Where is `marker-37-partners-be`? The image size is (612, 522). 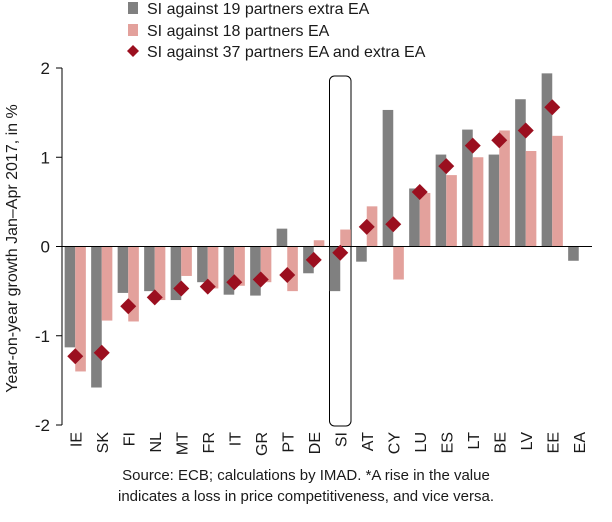 marker-37-partners-be is located at coordinates (499, 140).